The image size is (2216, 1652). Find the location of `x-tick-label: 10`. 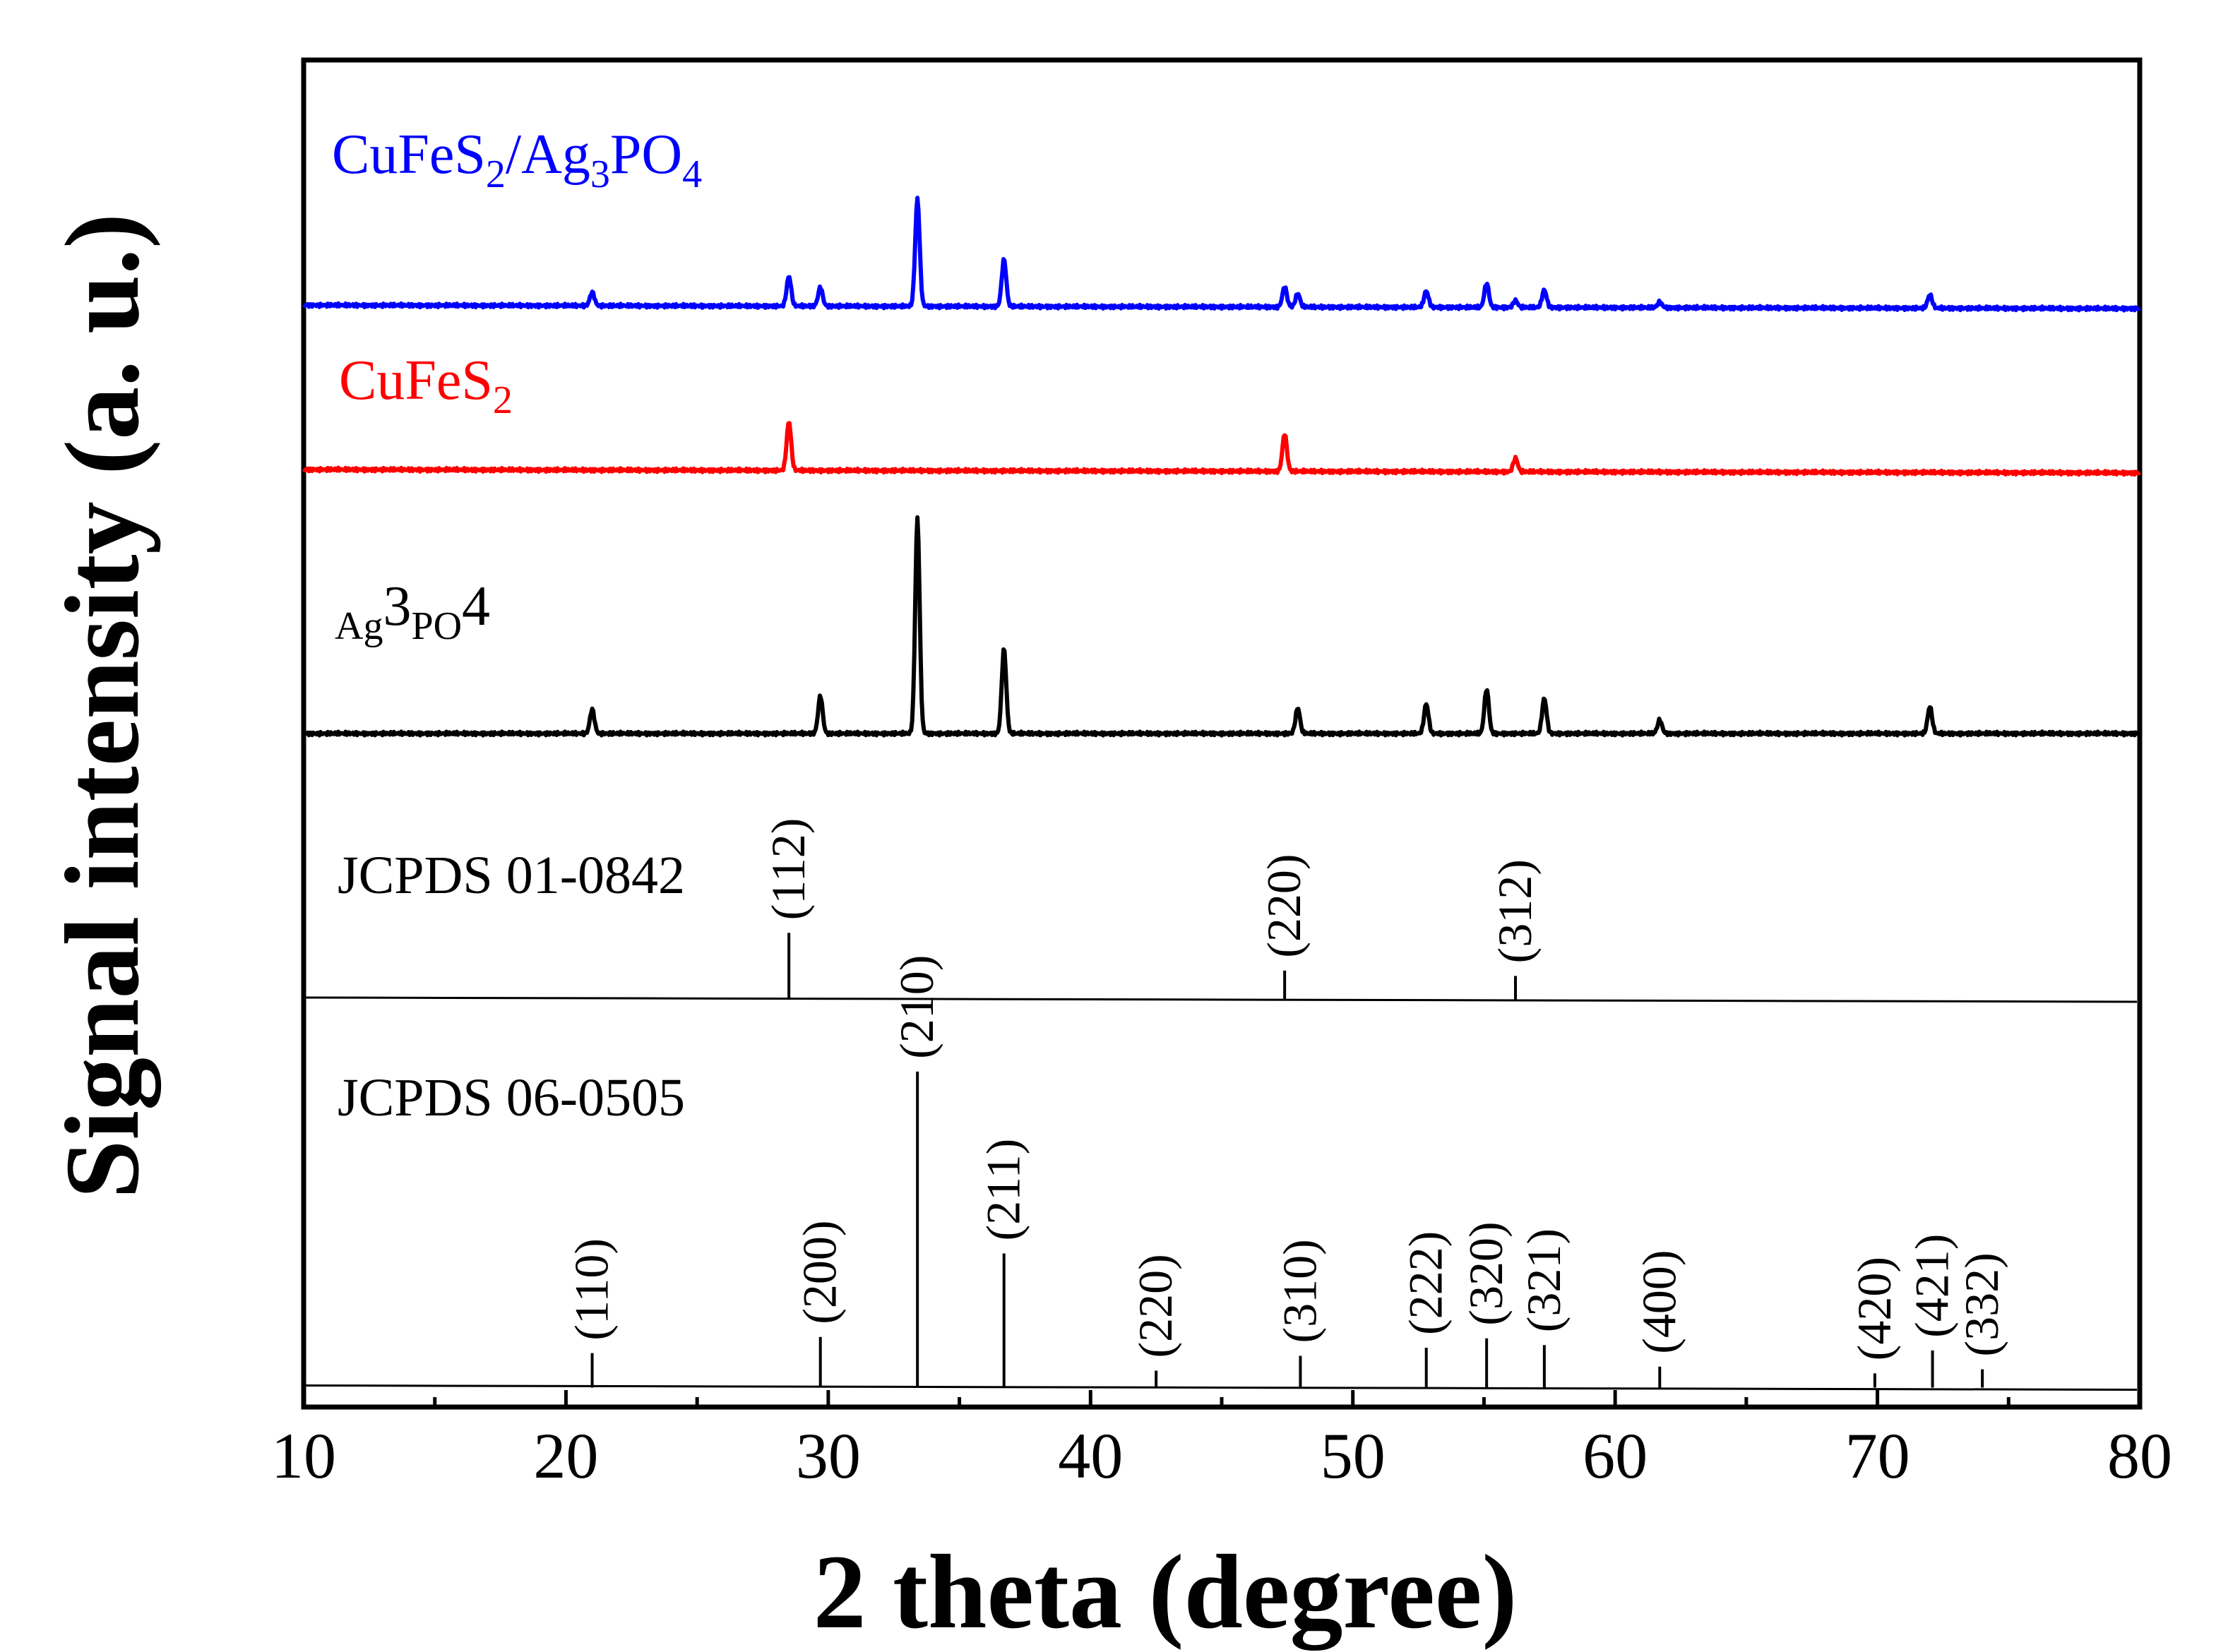

x-tick-label: 10 is located at coordinates (303, 1456).